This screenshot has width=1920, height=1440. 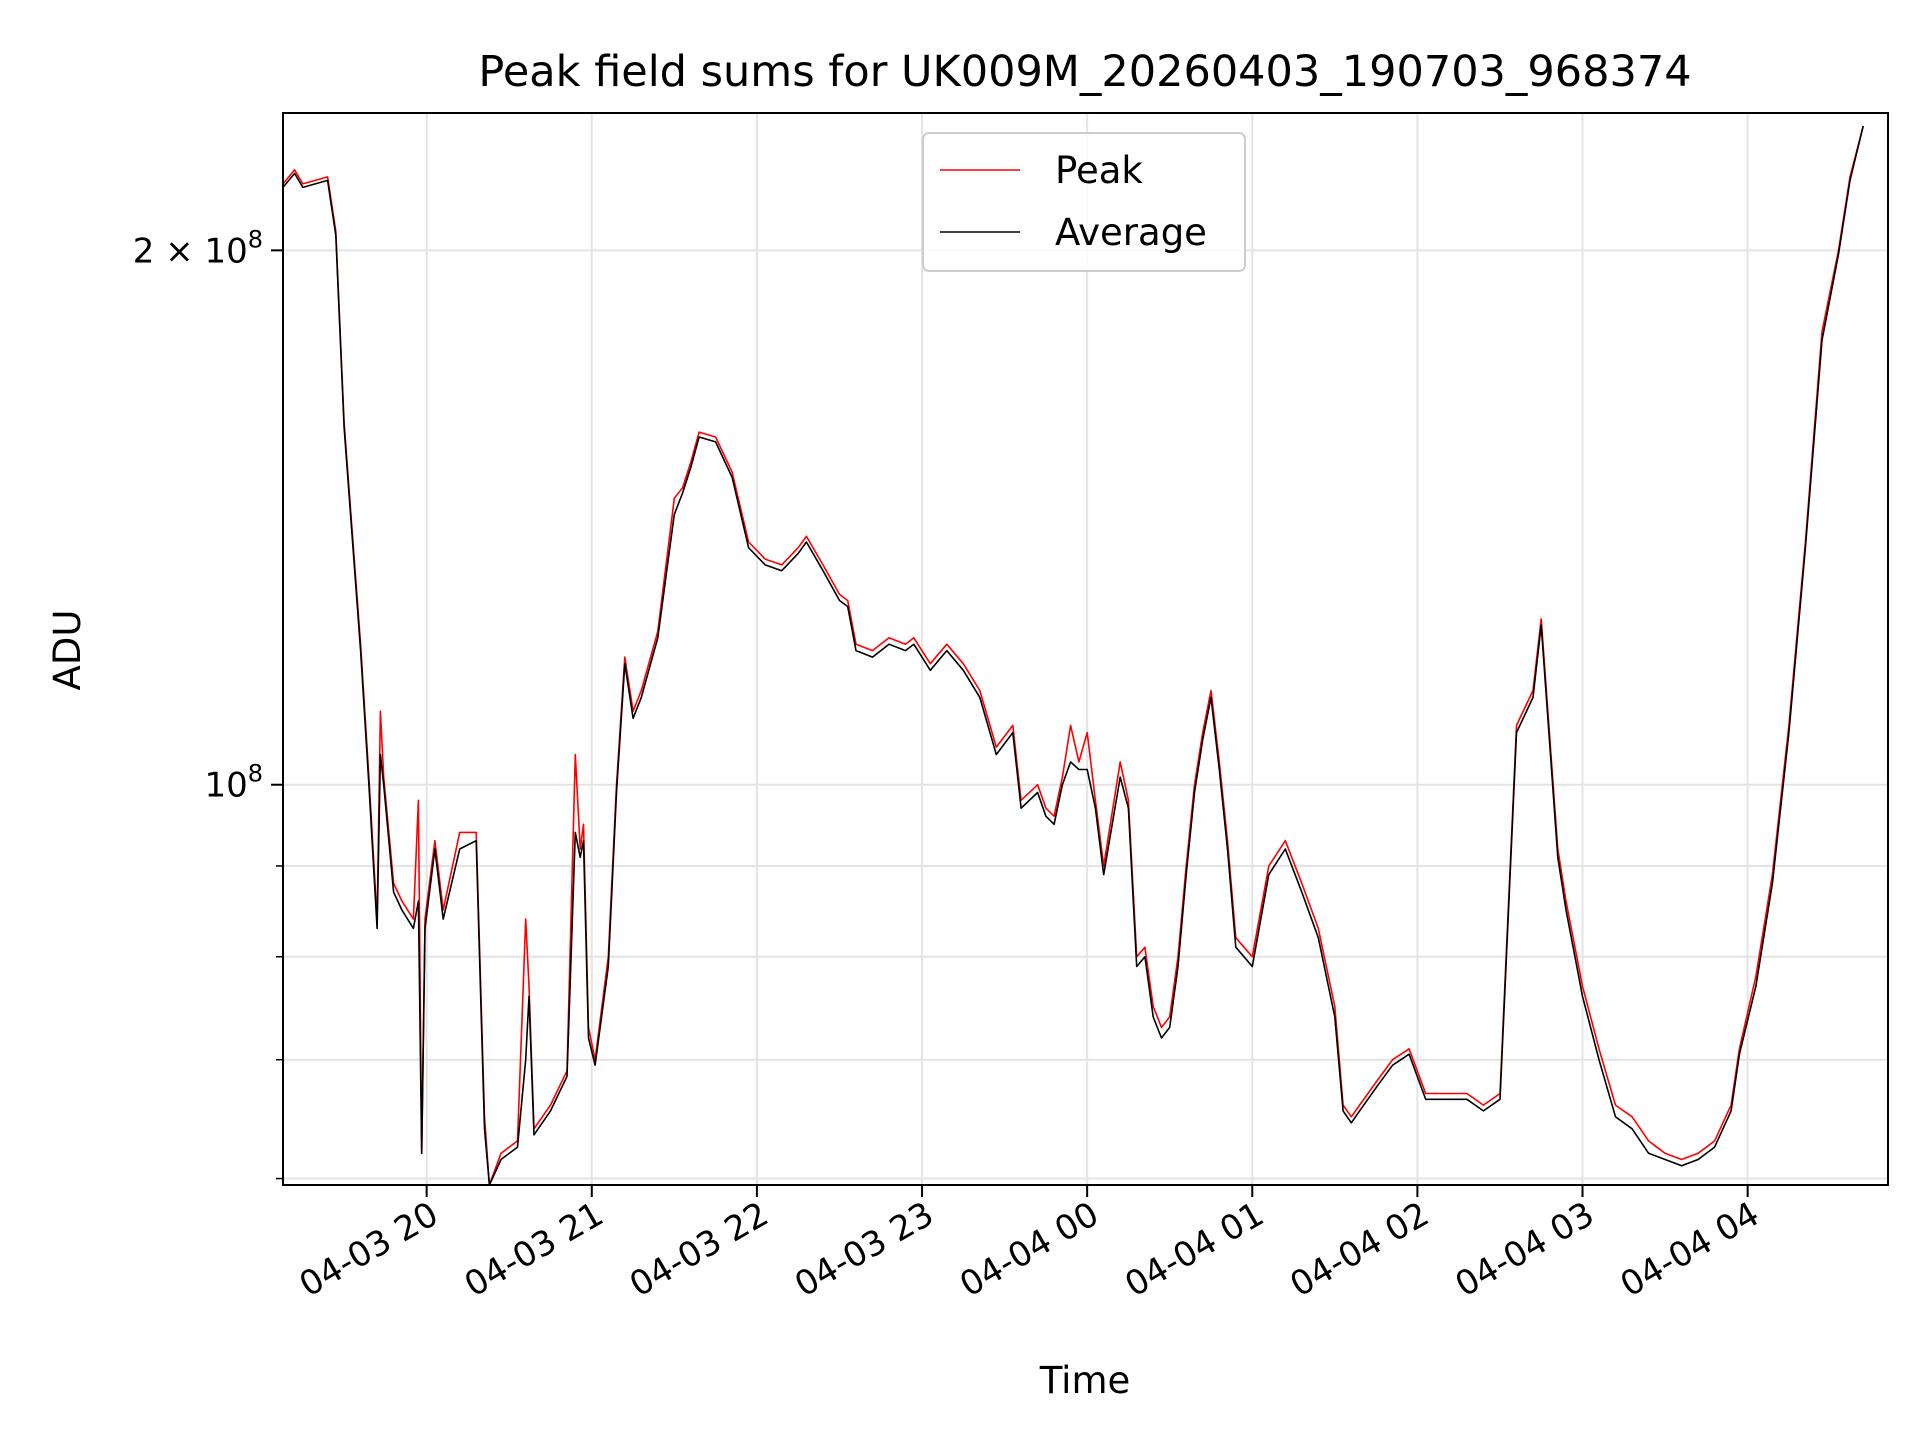 What do you see at coordinates (67, 650) in the screenshot?
I see `y-axis-label: ADU` at bounding box center [67, 650].